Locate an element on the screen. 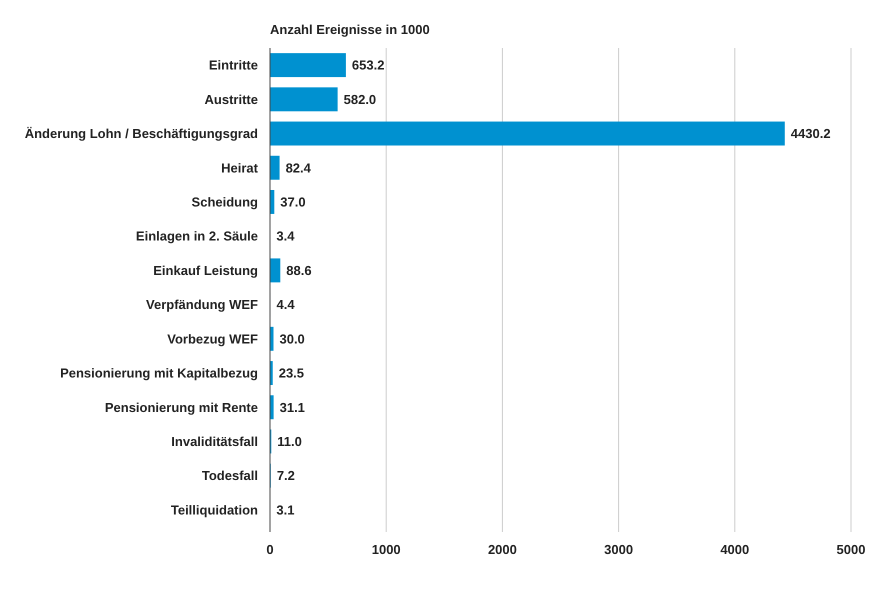 The width and height of the screenshot is (881, 595). data-label: 653.2 is located at coordinates (368, 65).